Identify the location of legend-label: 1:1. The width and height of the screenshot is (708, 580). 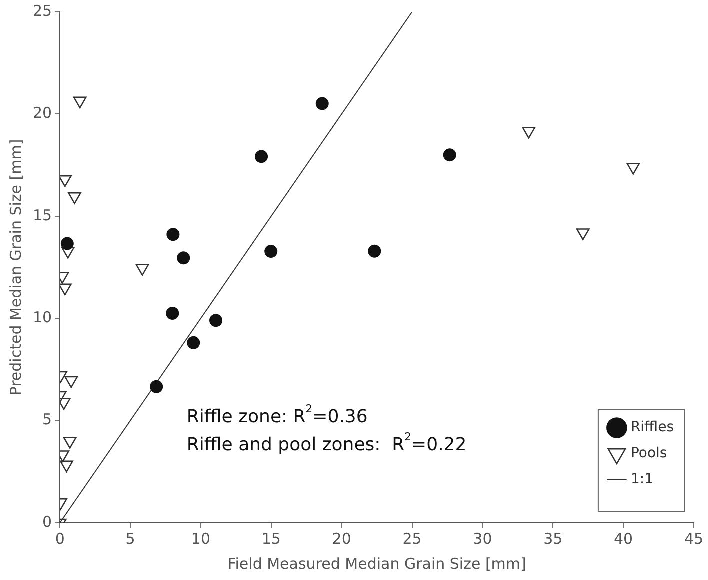
(642, 480).